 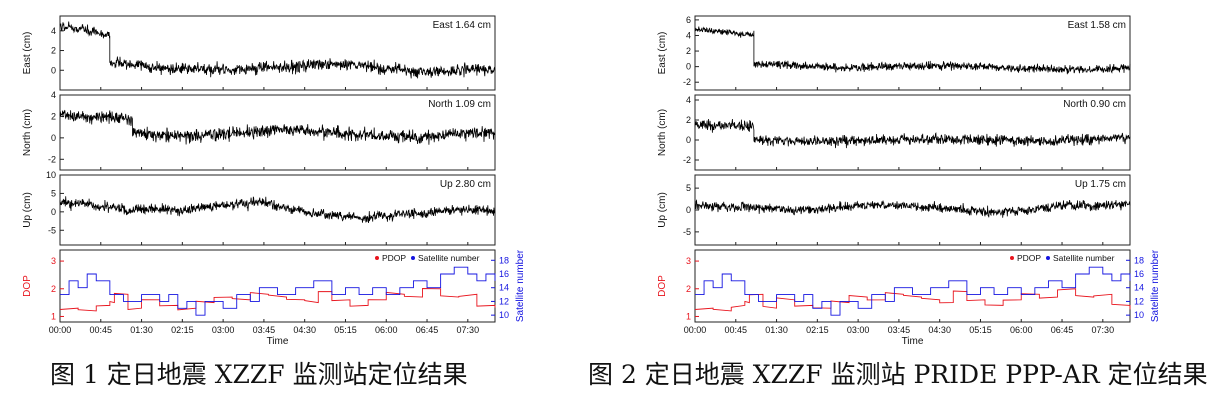 What do you see at coordinates (345, 330) in the screenshot?
I see `x-tick-label: 05:15` at bounding box center [345, 330].